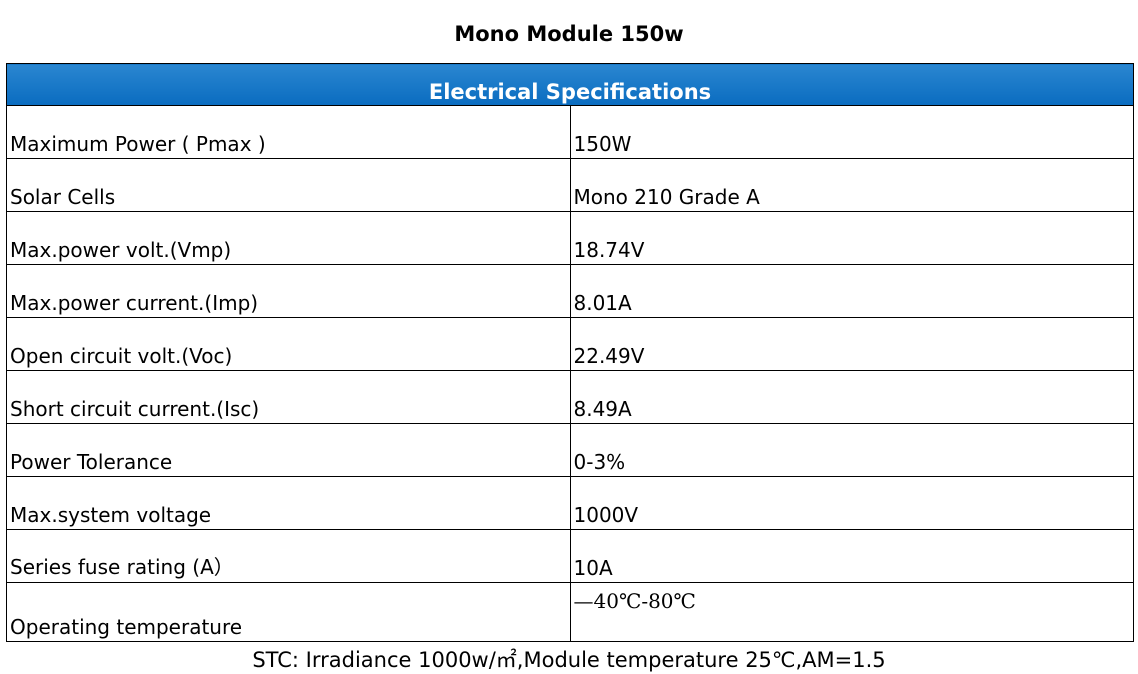 The width and height of the screenshot is (1138, 674). Describe the element at coordinates (288, 503) in the screenshot. I see `spec-label: Max.system voltage` at that location.